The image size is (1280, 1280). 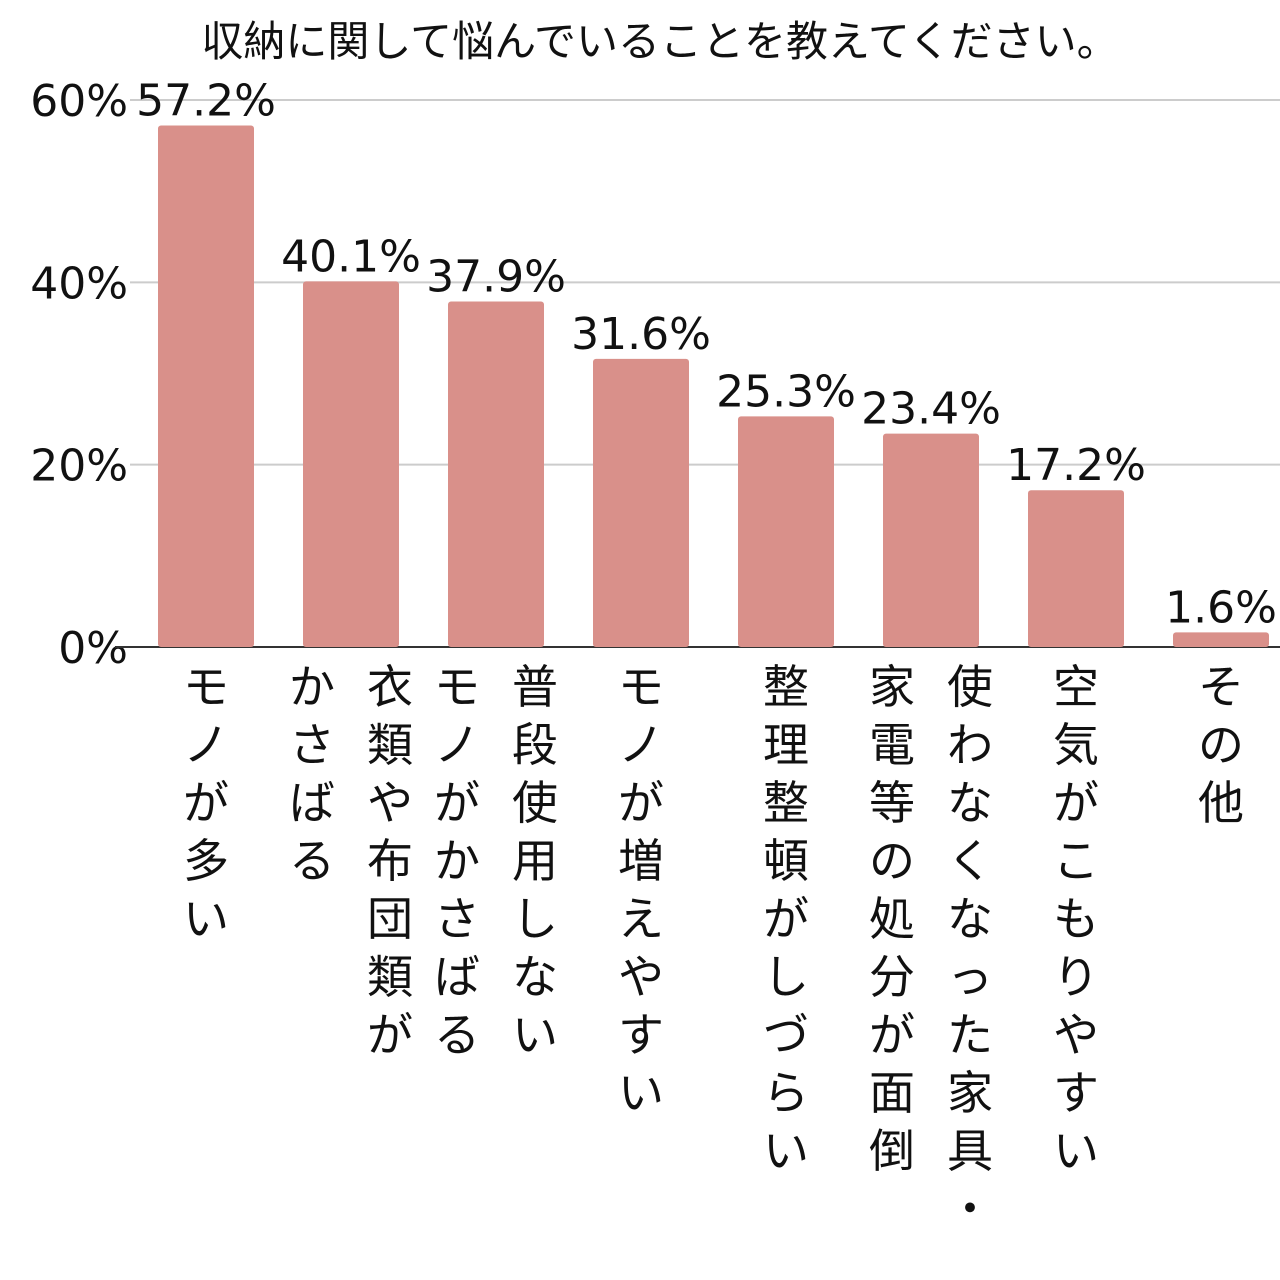 What do you see at coordinates (1076, 465) in the screenshot?
I see `data-label: 17.2%` at bounding box center [1076, 465].